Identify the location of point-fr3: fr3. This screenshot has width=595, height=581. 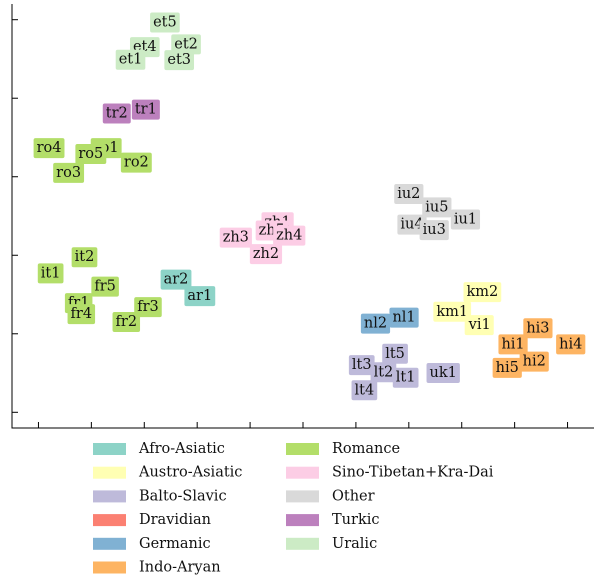
(148, 307).